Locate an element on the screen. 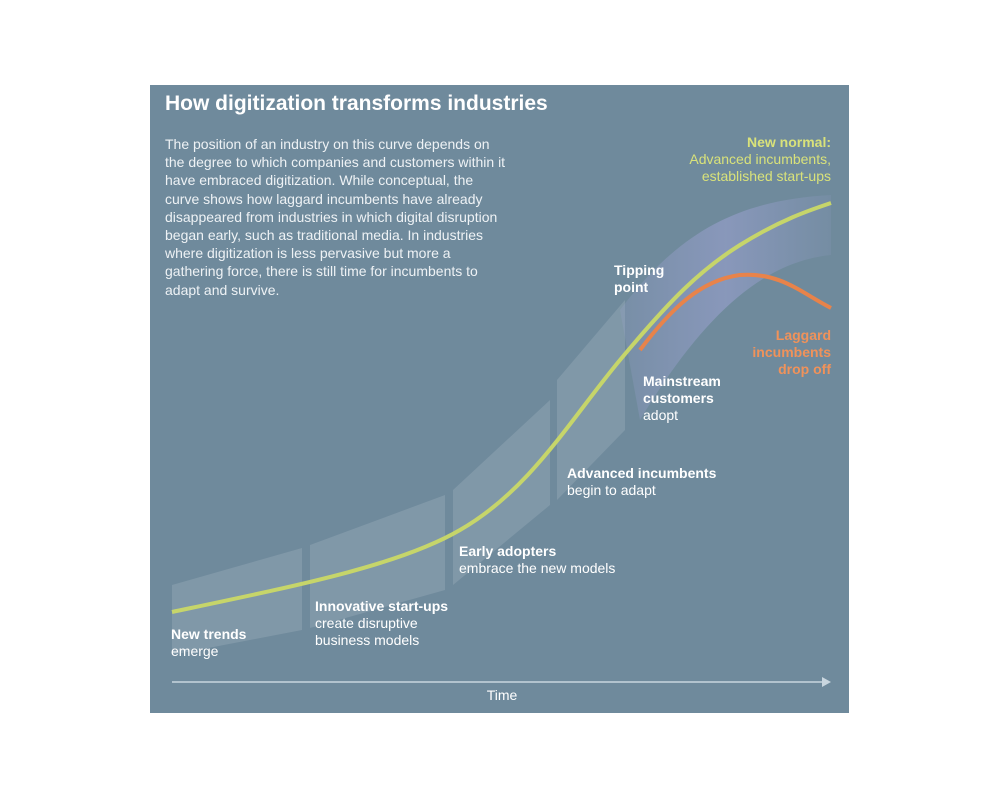 This screenshot has height=800, width=1000. glow-band is located at coordinates (725, 307).